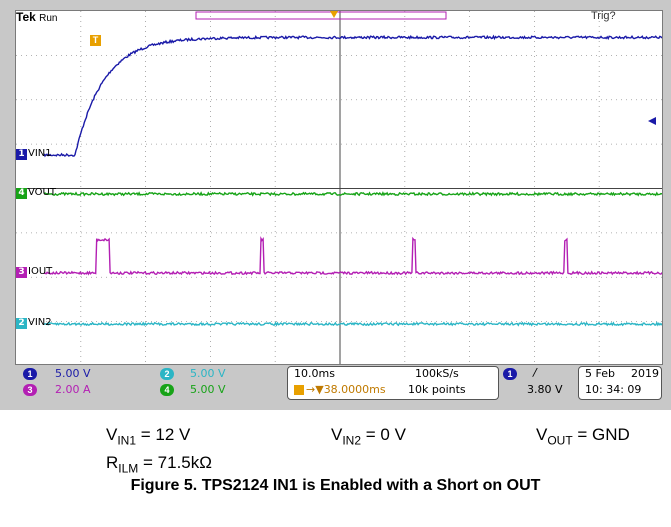  What do you see at coordinates (34, 272) in the screenshot?
I see `channel-label-iout: 3 IOUT` at bounding box center [34, 272].